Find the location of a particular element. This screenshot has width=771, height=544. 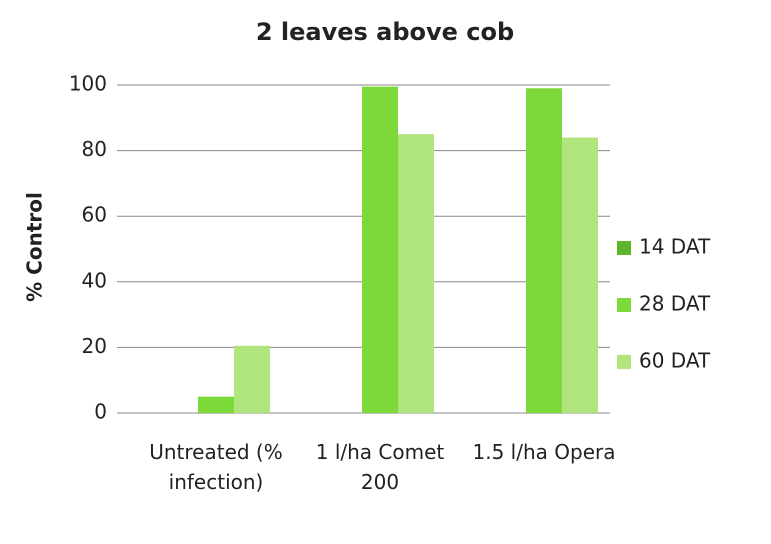

y-tick-label: 20 is located at coordinates (94, 346).